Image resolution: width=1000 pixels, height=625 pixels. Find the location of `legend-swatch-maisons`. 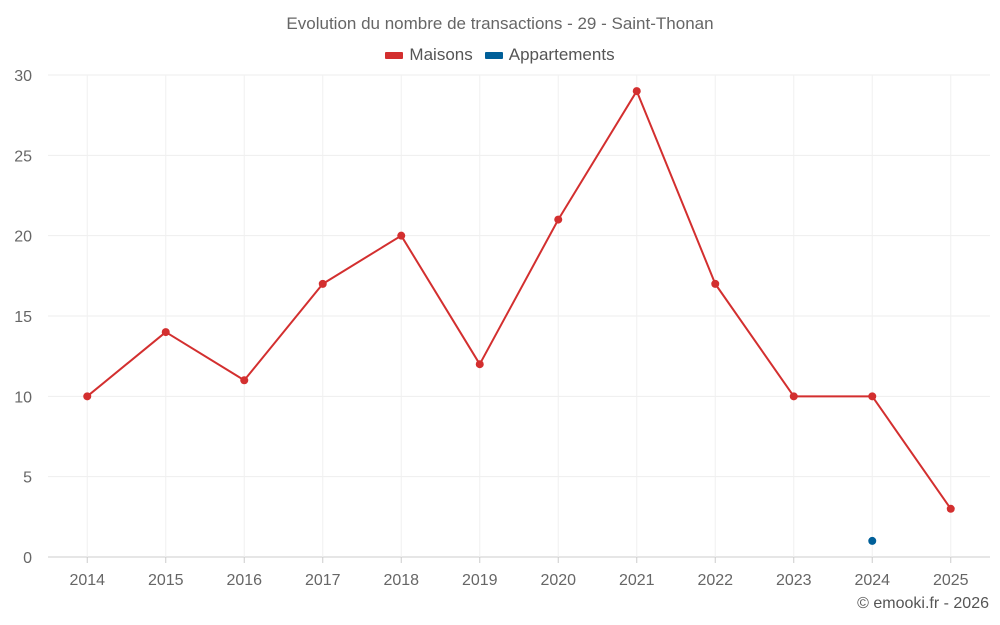

legend-swatch-maisons is located at coordinates (394, 55).